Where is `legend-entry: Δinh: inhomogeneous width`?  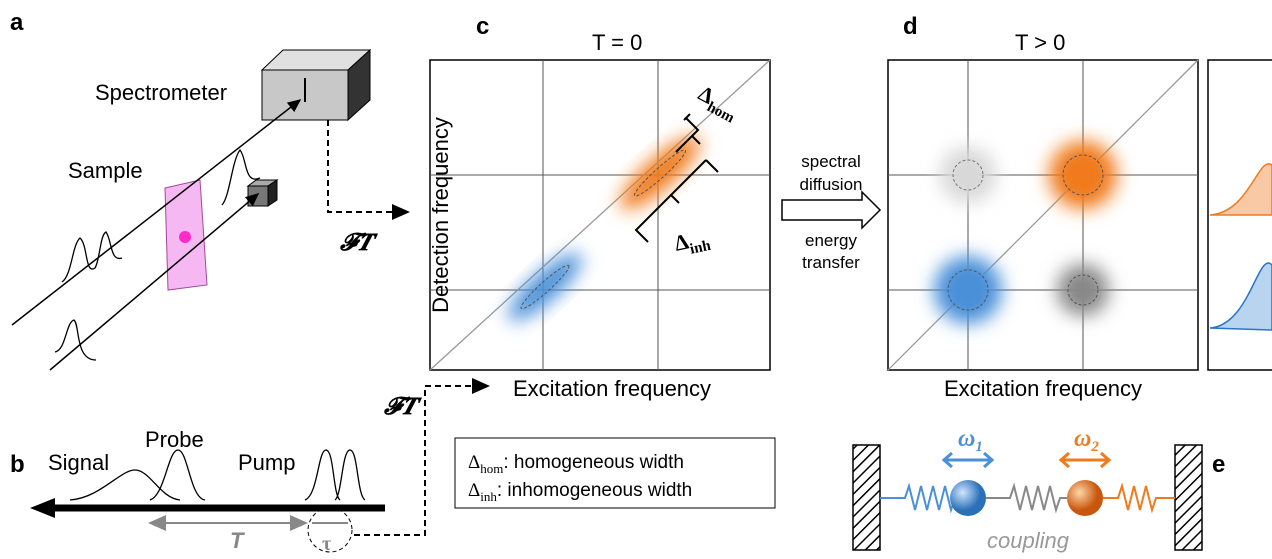 legend-entry: Δinh: inhomogeneous width is located at coordinates (580, 492).